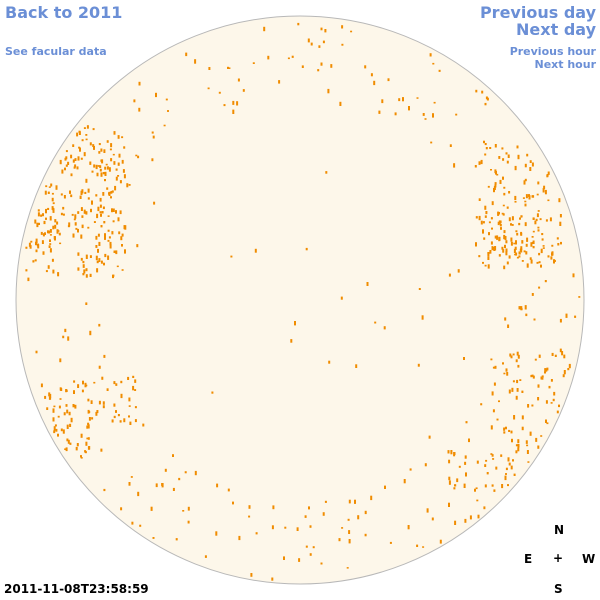 This screenshot has width=600, height=600. I want to click on back-to-year-link: Back to 2011, so click(64, 12).